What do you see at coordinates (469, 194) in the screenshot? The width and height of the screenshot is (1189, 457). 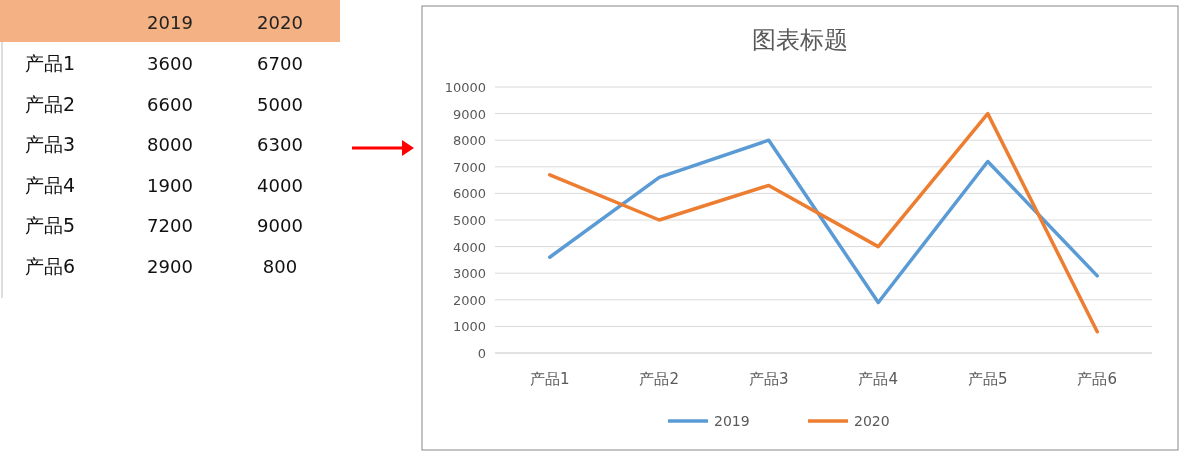 I see `y-tick-label: 6000` at bounding box center [469, 194].